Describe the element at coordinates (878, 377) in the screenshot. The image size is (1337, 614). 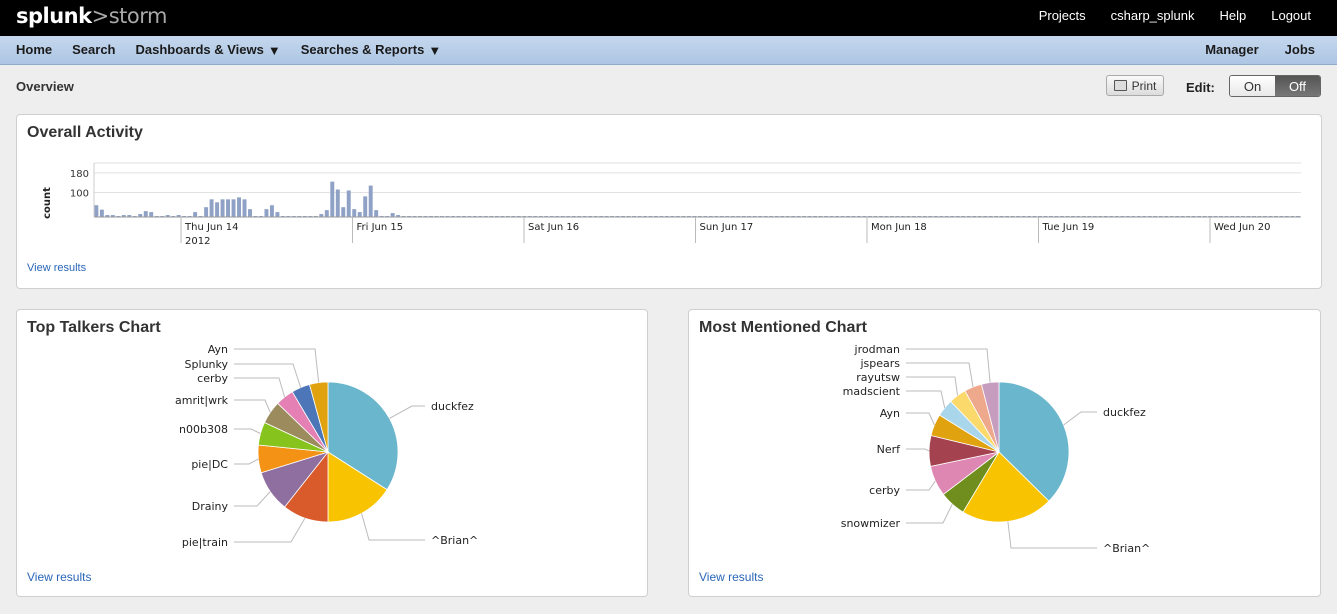
I see `pie-label: rayutsw` at that location.